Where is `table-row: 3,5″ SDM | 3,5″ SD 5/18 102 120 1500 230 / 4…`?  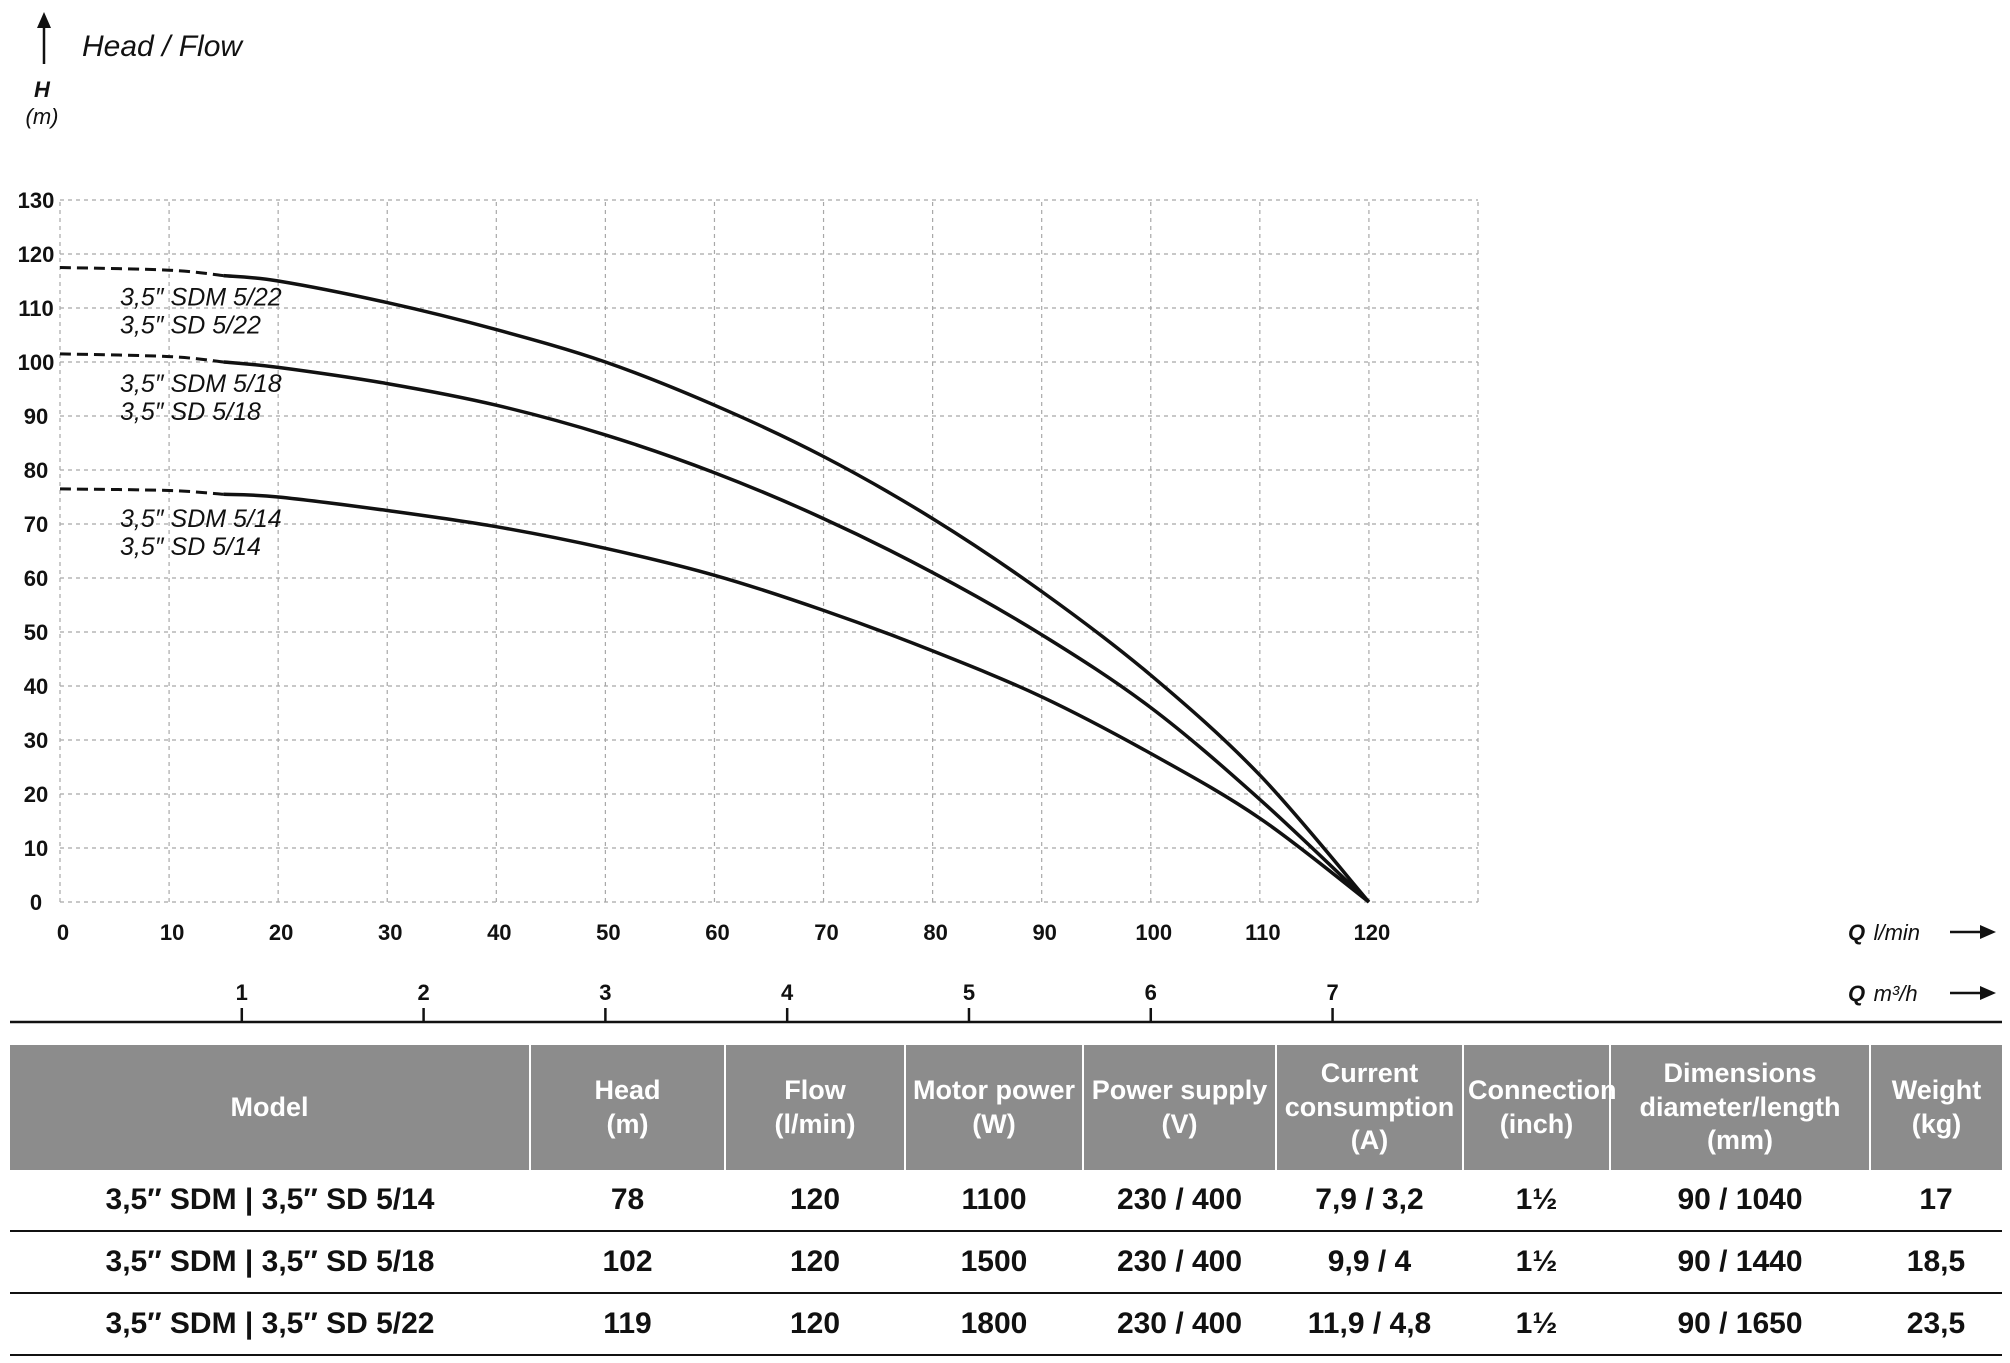
table-row: 3,5″ SDM | 3,5″ SD 5/18 102 120 1500 230 / 4… is located at coordinates (1006, 1262).